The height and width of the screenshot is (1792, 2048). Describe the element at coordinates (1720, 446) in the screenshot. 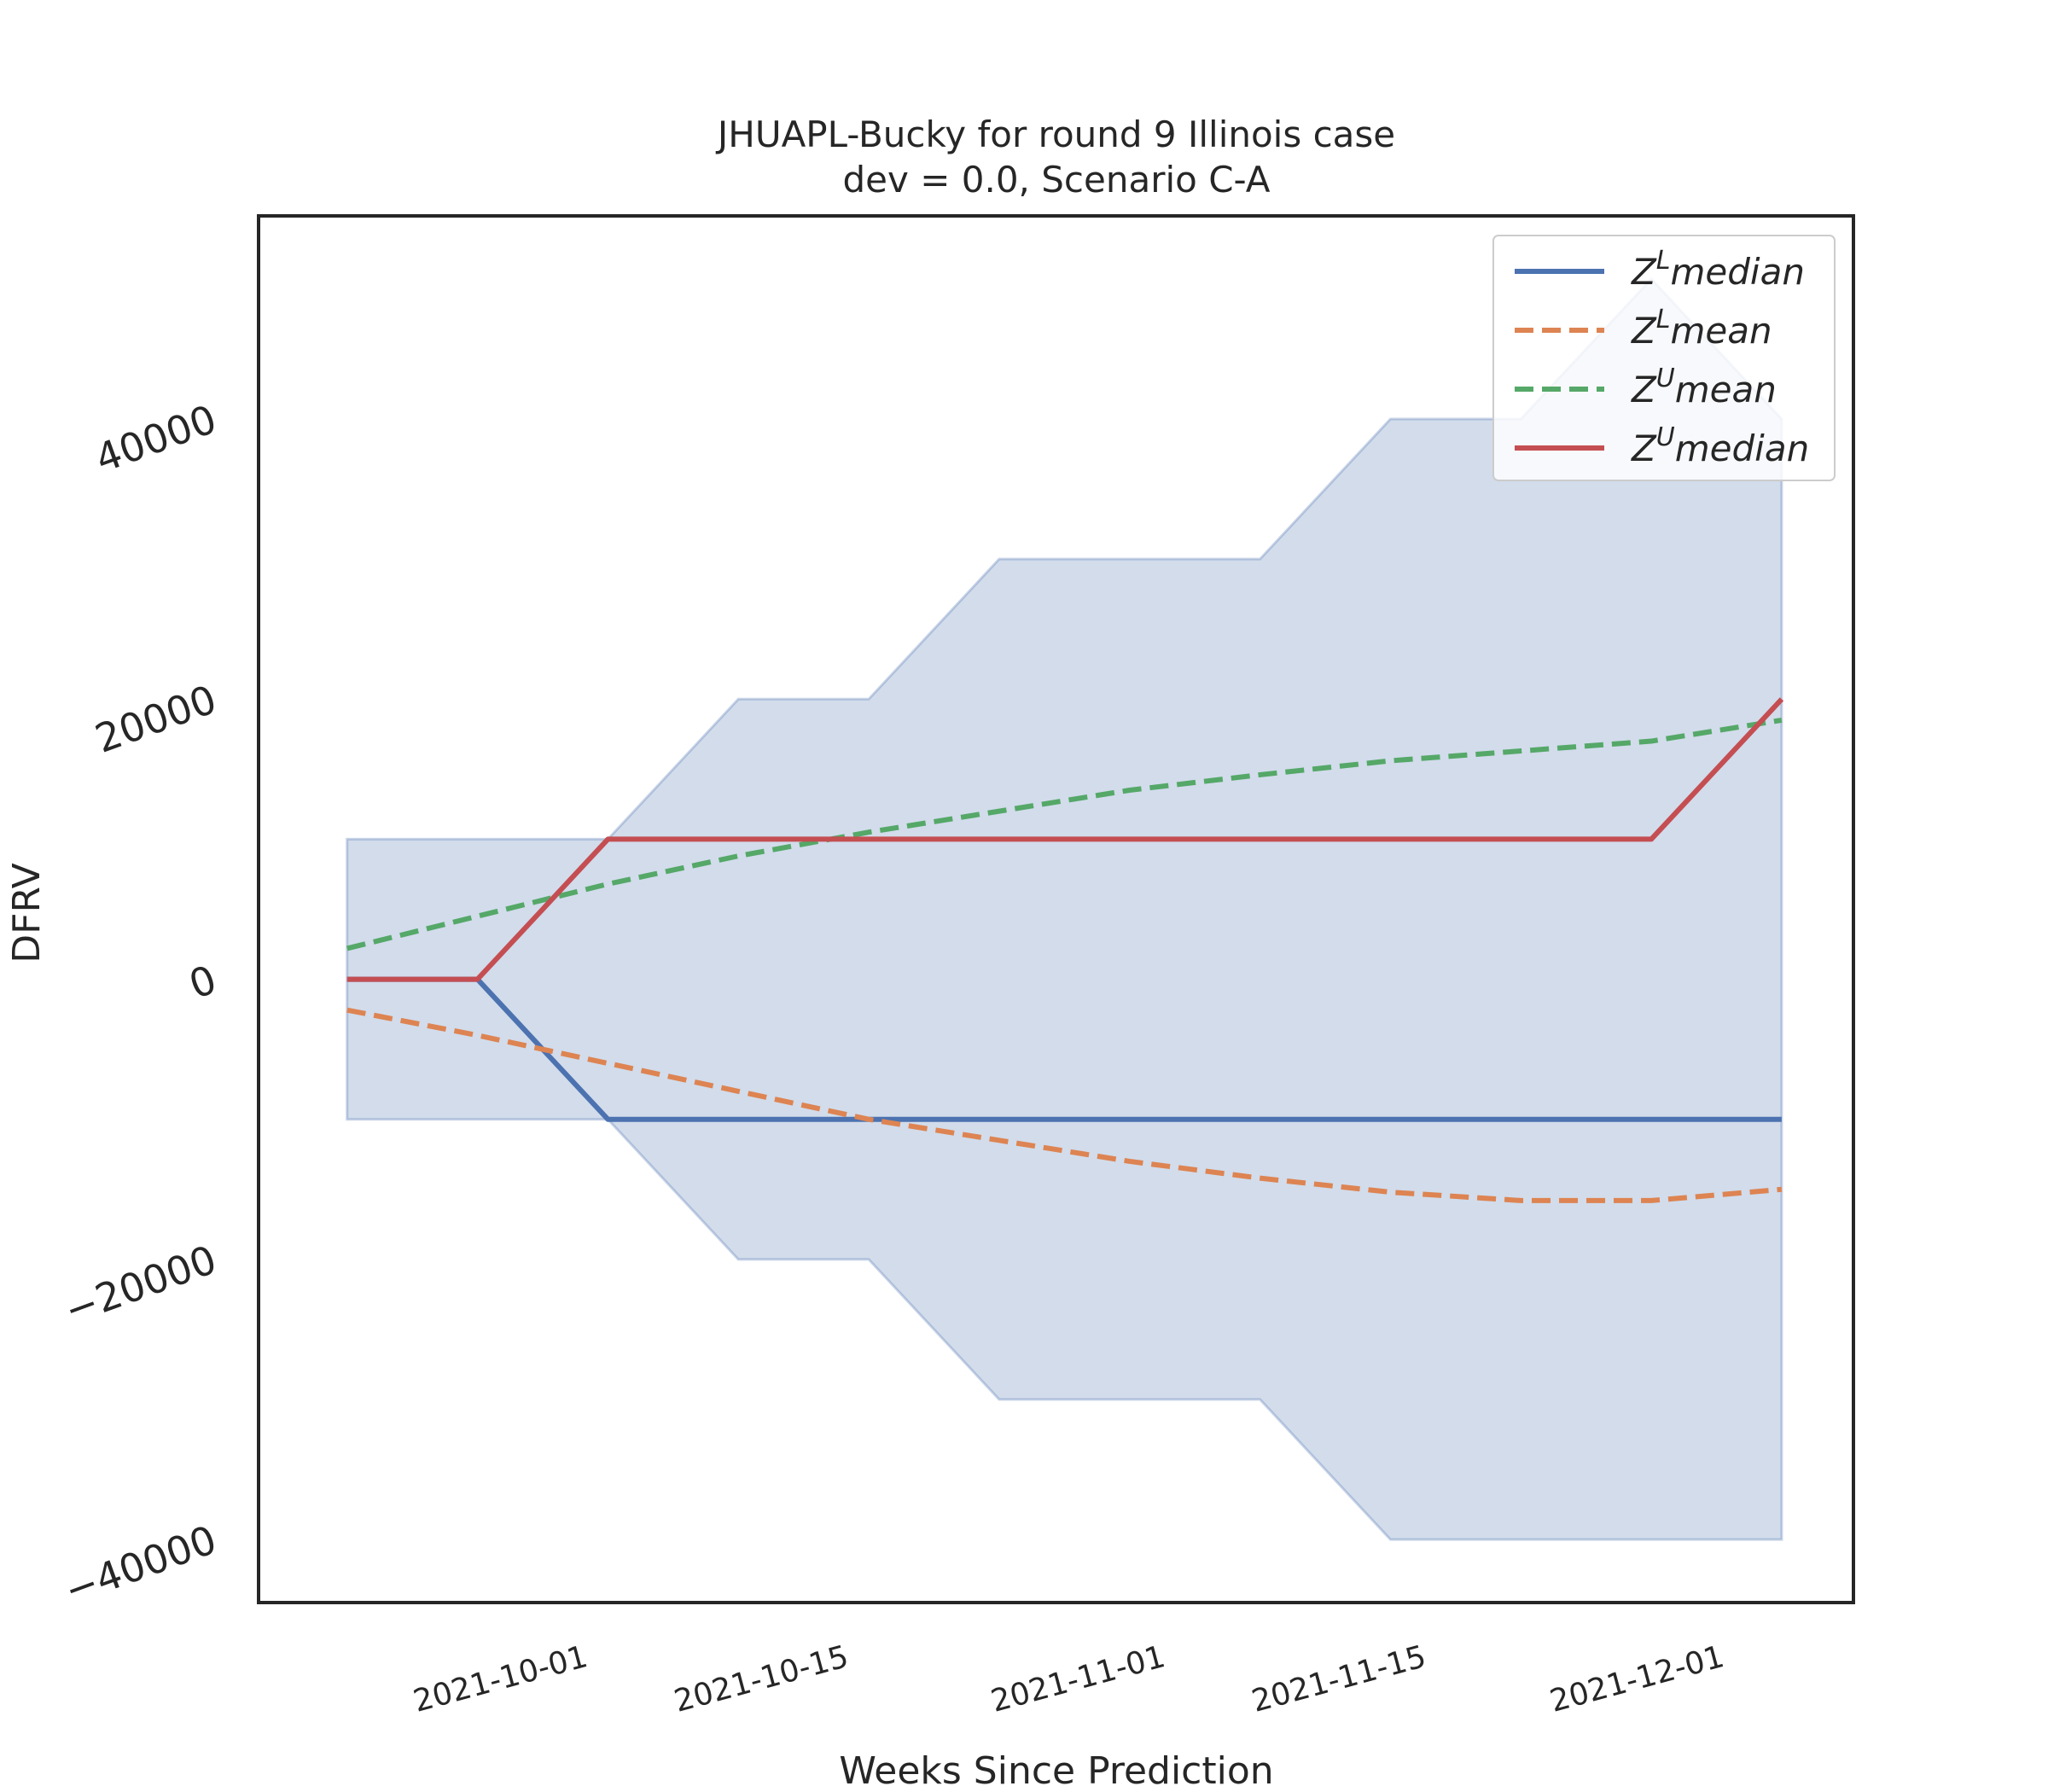

I see `legend-label-3: ZUmedian` at that location.